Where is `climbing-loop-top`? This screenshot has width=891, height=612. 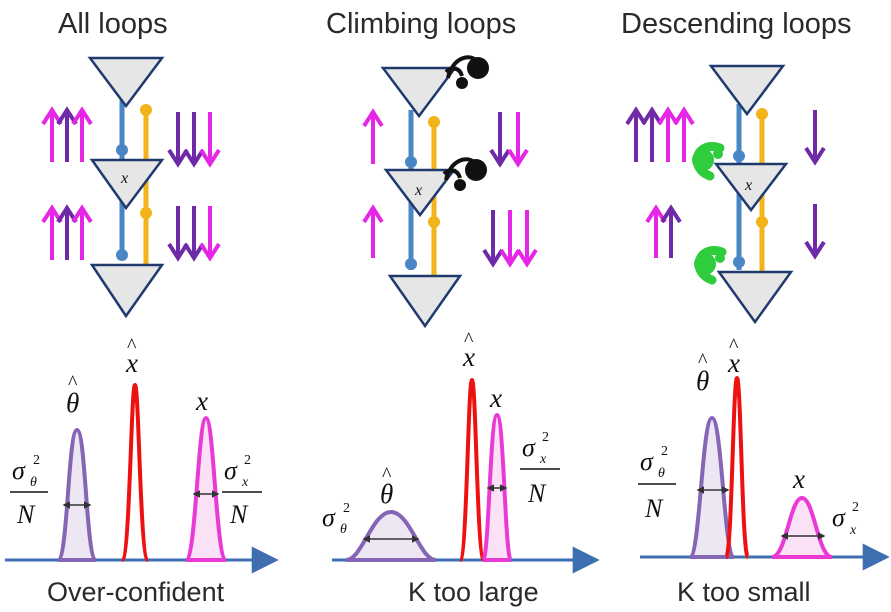 climbing-loop-top is located at coordinates (466, 72).